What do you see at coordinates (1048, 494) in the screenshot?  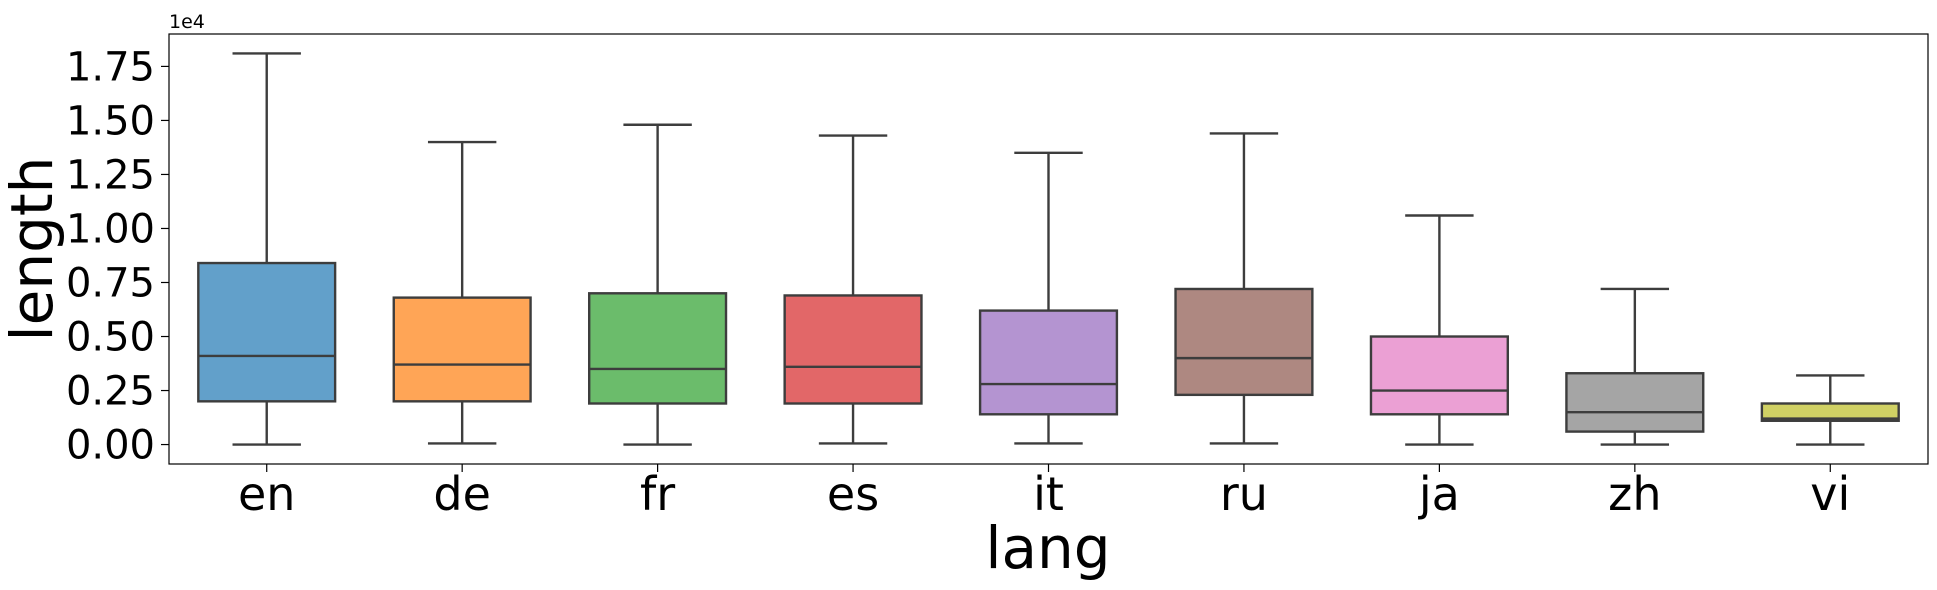 I see `x-tick-label: it` at bounding box center [1048, 494].